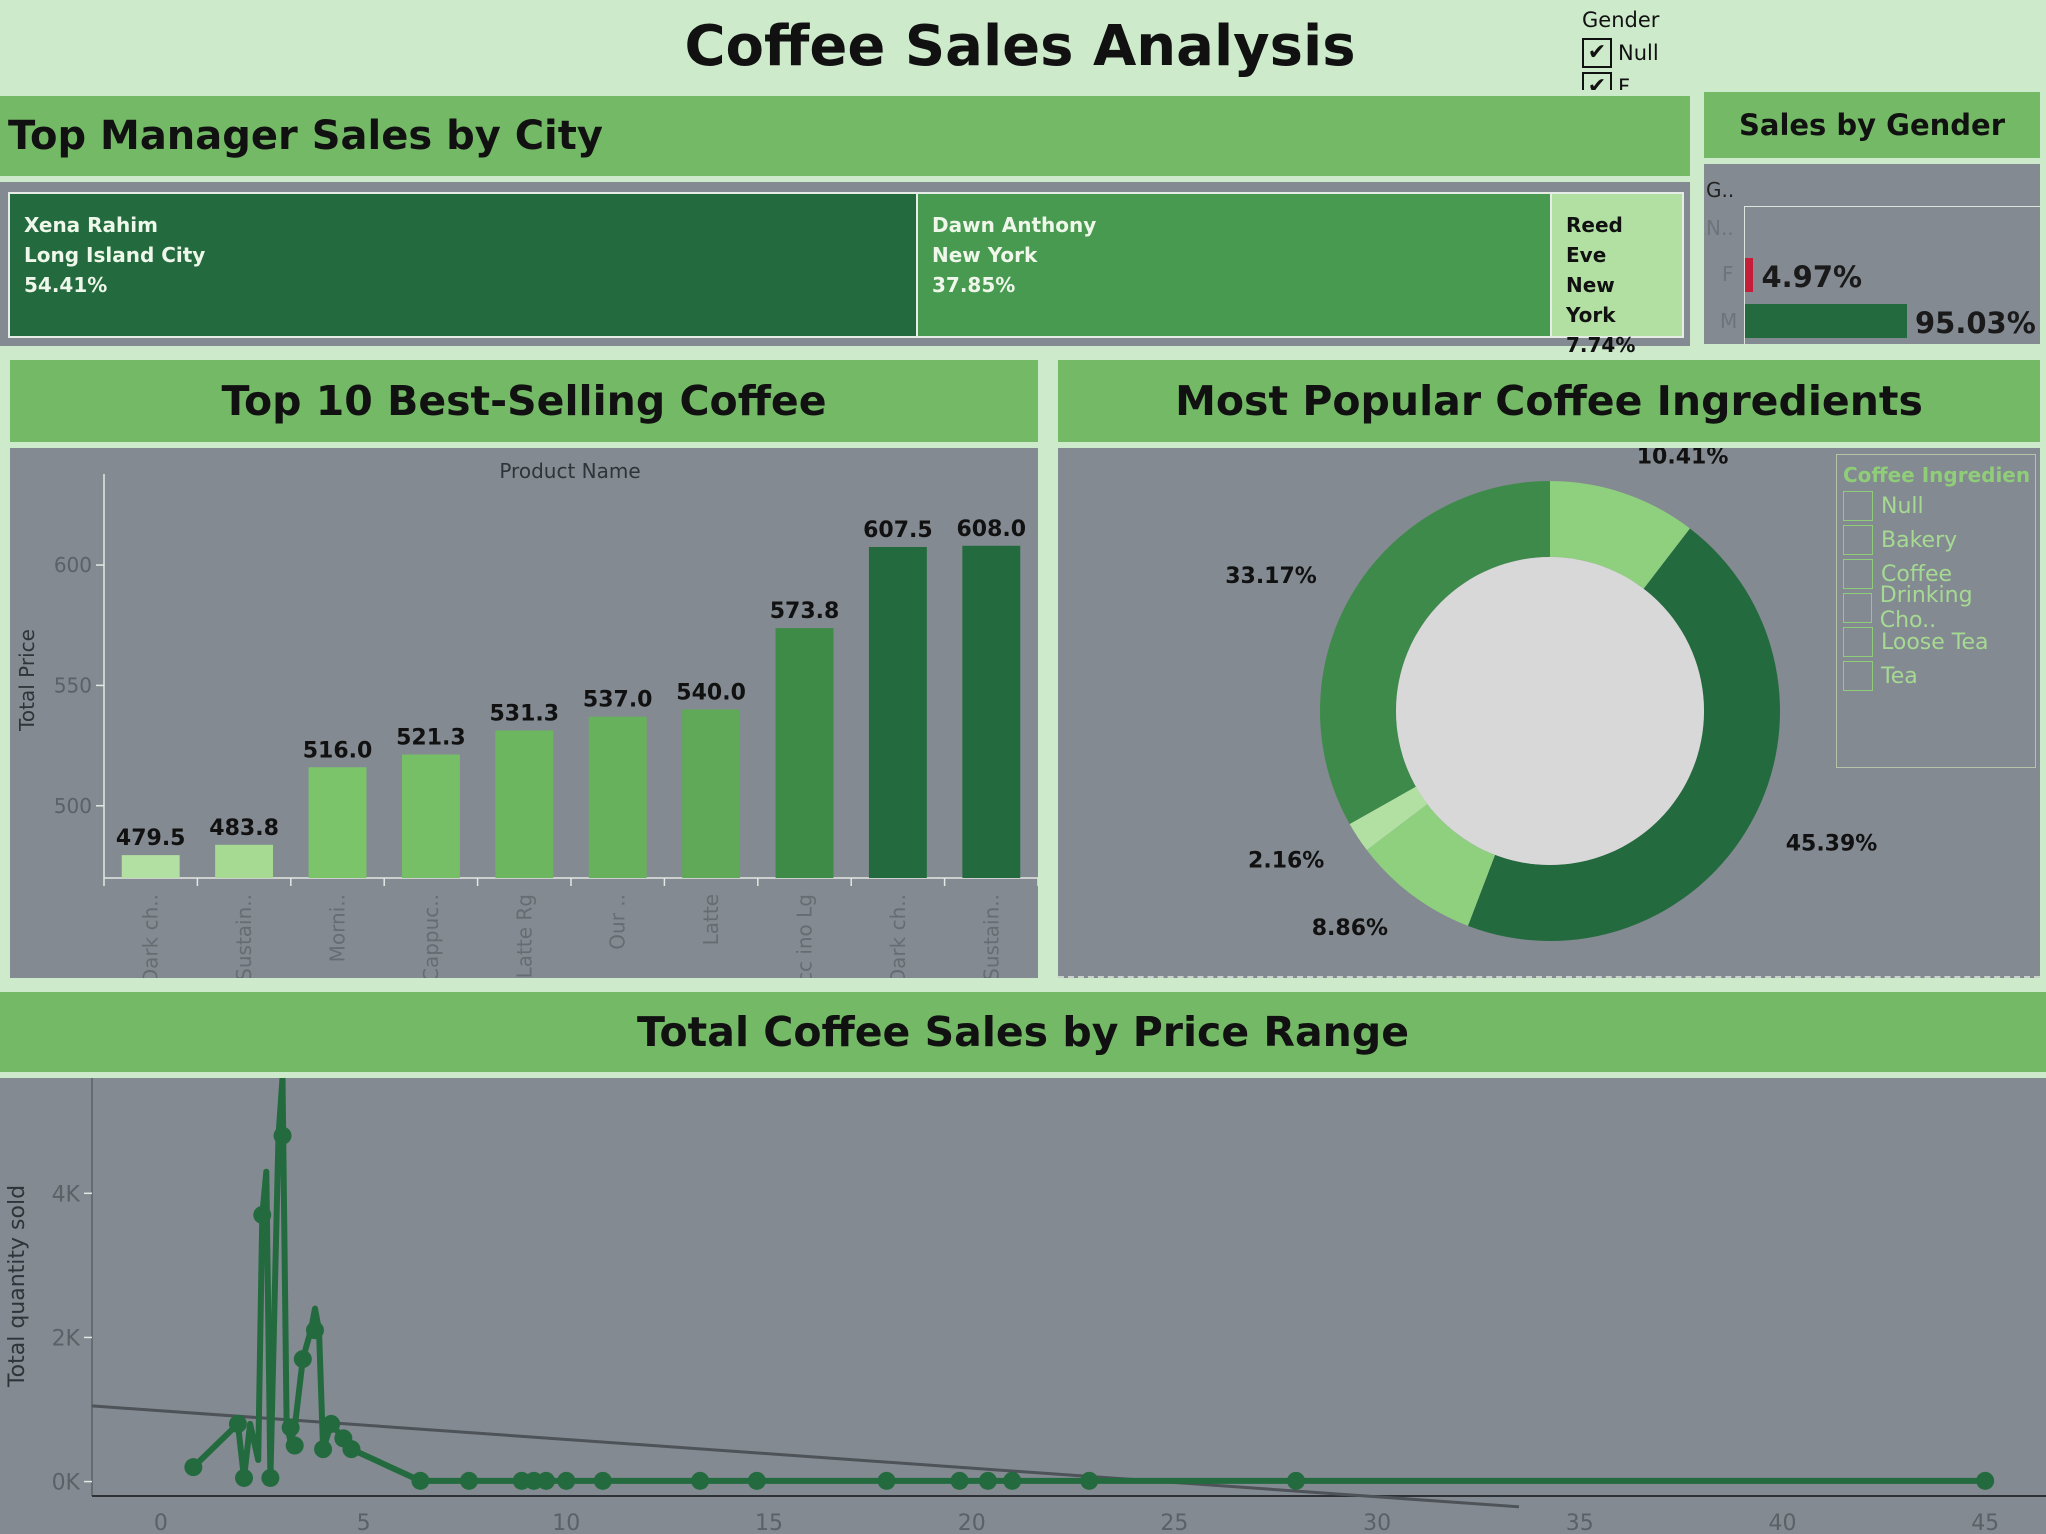  What do you see at coordinates (569, 471) in the screenshot?
I see `bar-top-label: Product Name` at bounding box center [569, 471].